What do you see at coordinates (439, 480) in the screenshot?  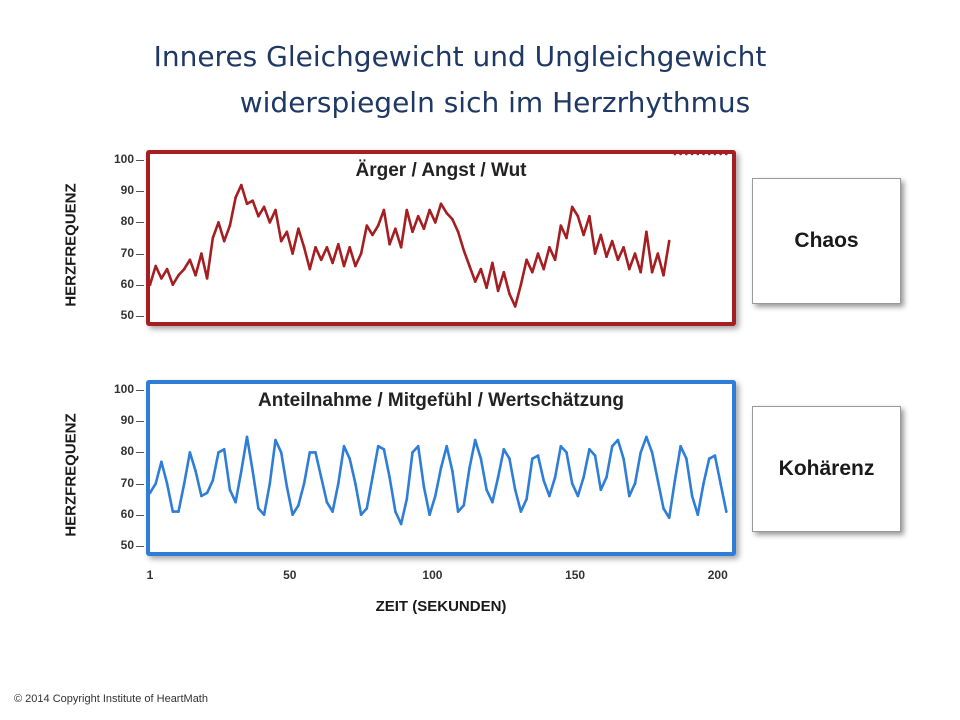 I see `coherence-series-line` at bounding box center [439, 480].